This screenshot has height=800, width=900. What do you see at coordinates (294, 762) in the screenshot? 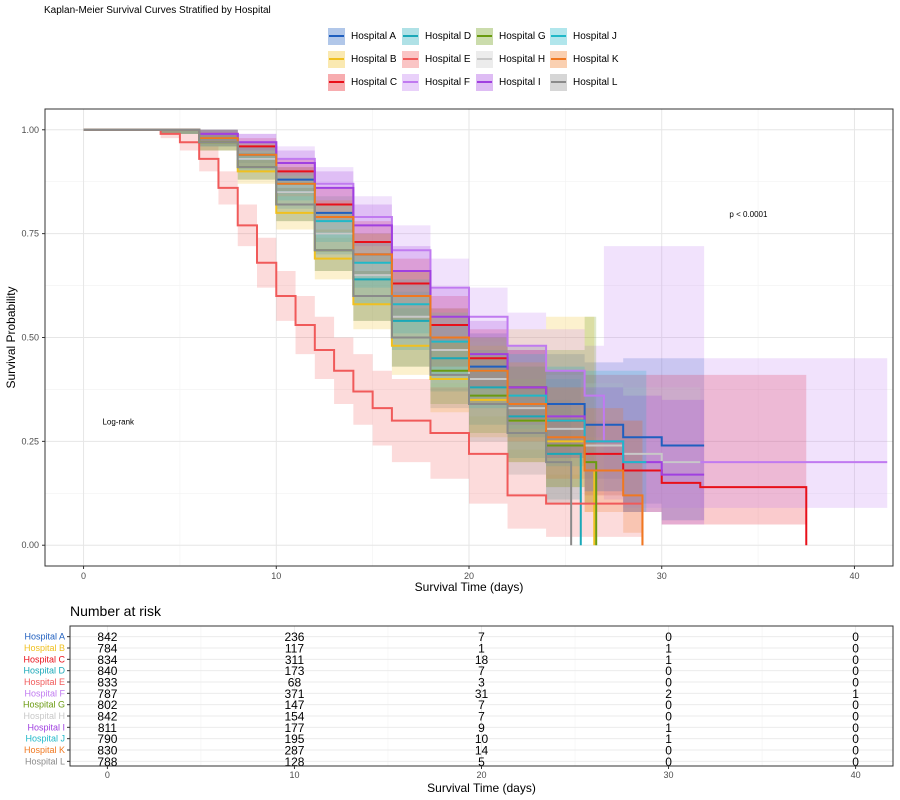
I see `risk-value: 128` at bounding box center [294, 762].